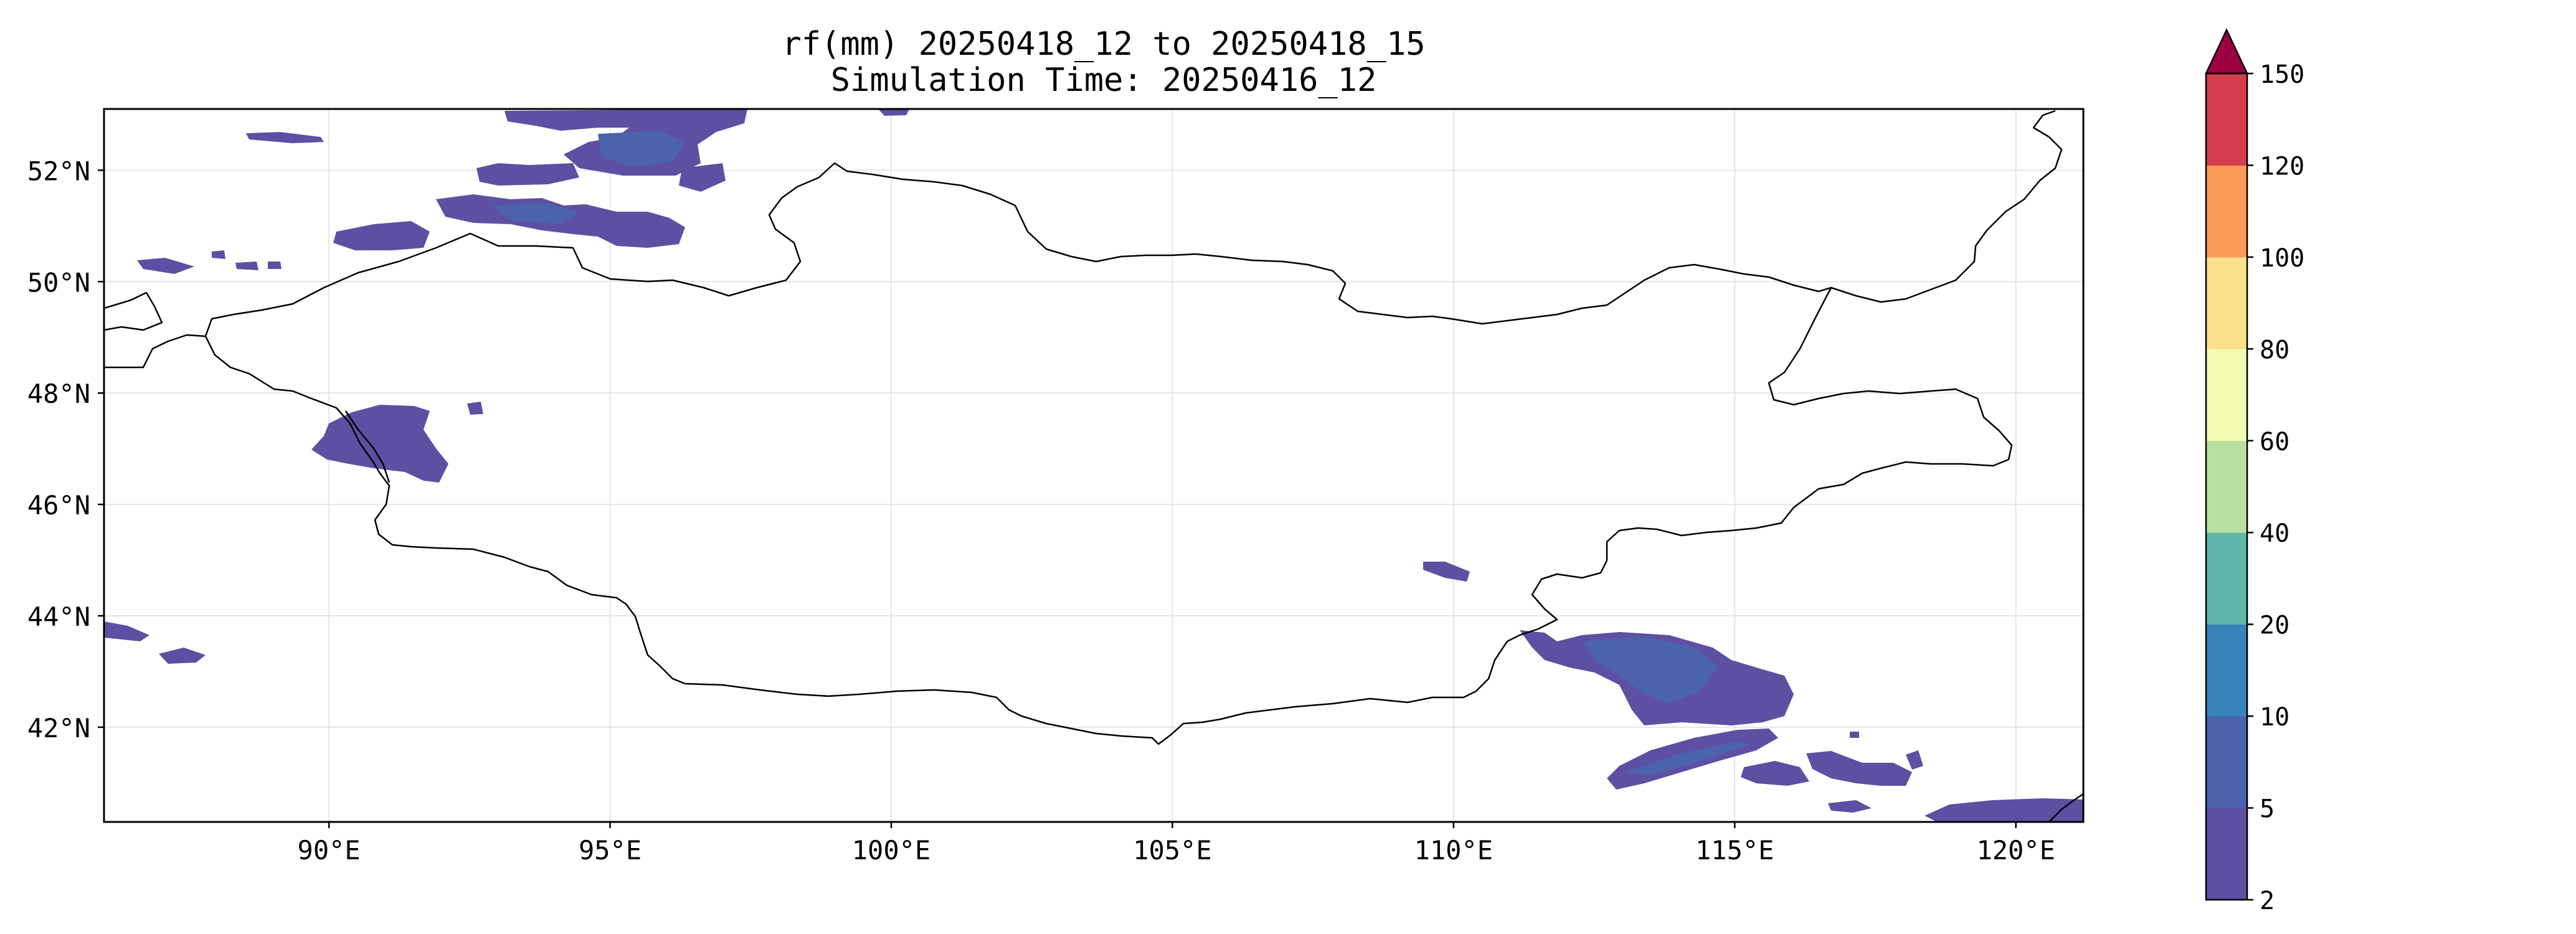 Image resolution: width=2576 pixels, height=934 pixels. Describe the element at coordinates (1735, 850) in the screenshot. I see `lon-tick-label: 115°E` at that location.